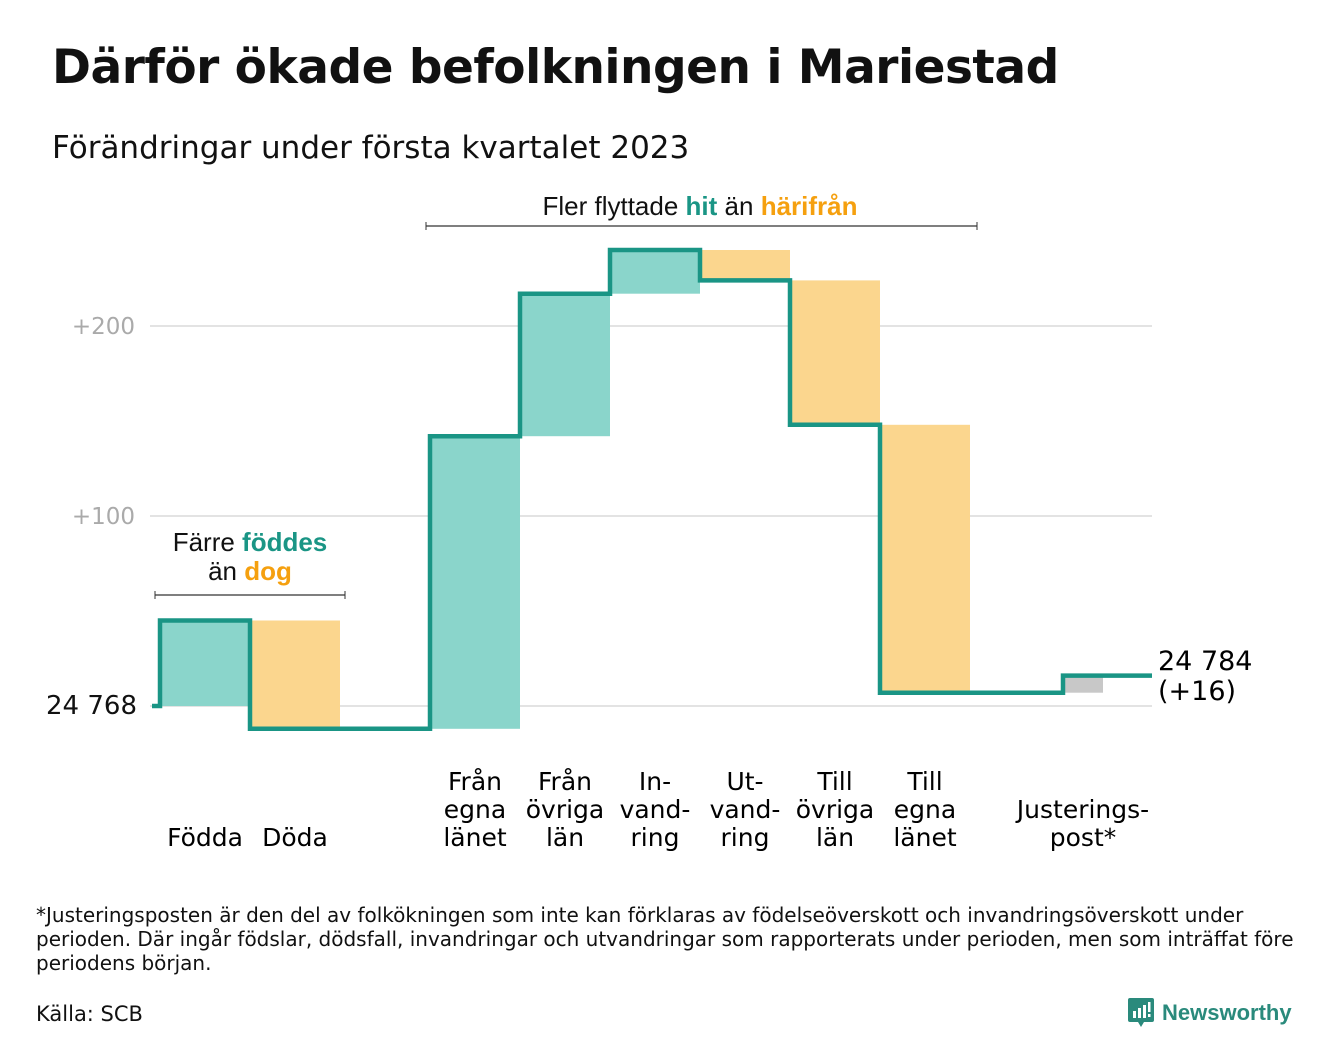  Describe the element at coordinates (555, 67) in the screenshot. I see `page-title: Därför ökade befolkningen i Mariestad` at that location.